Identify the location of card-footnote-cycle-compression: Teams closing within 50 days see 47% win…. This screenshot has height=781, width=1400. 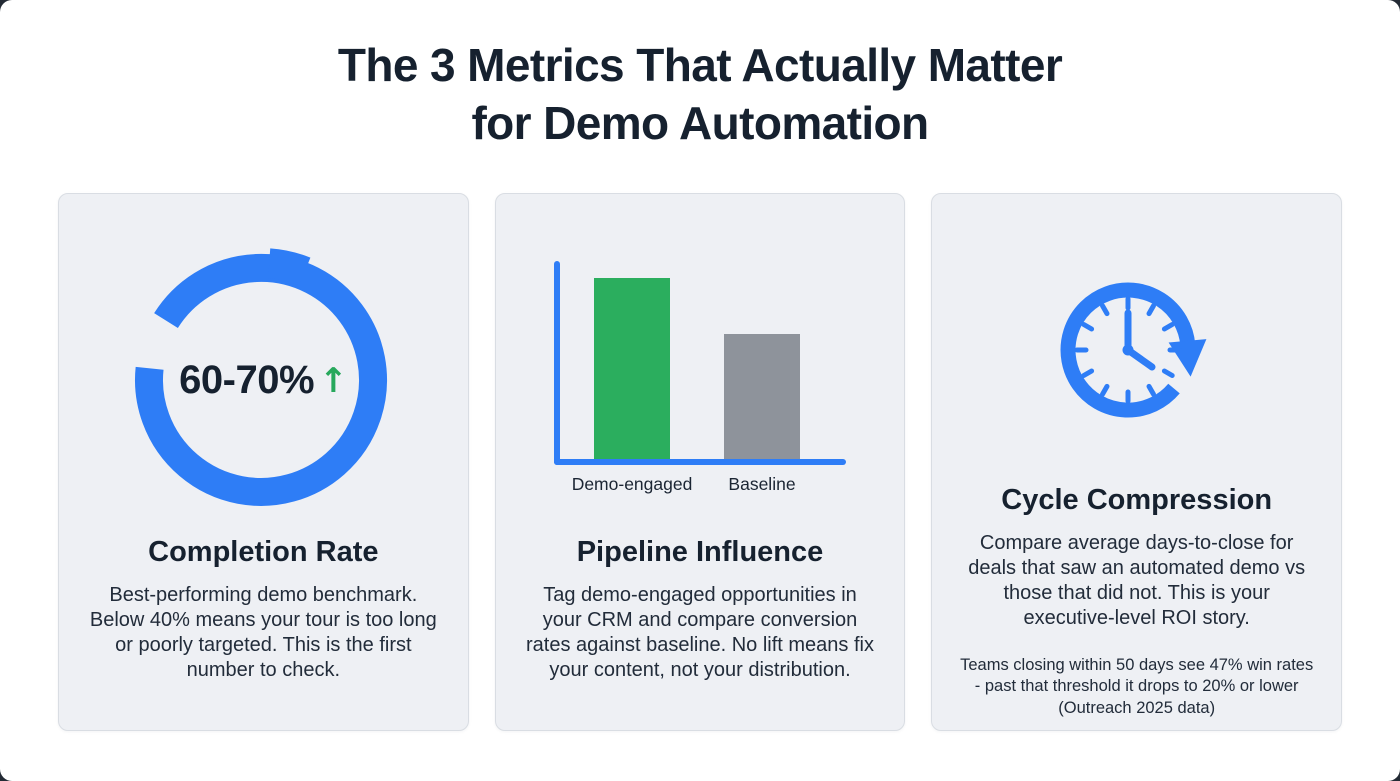
(1137, 686).